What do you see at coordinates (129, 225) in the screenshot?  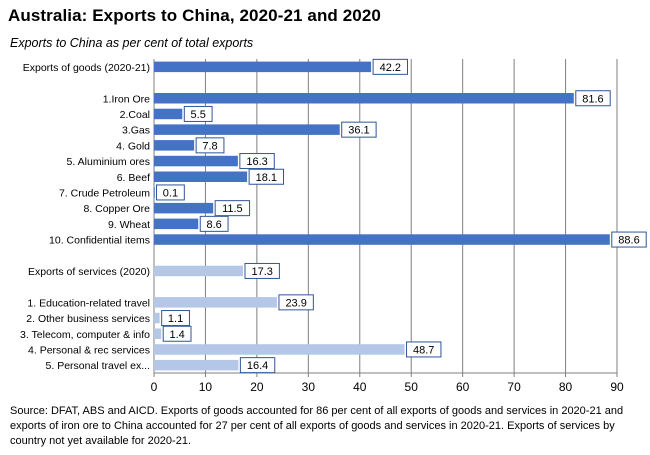 I see `category-label: 9. Wheat` at bounding box center [129, 225].